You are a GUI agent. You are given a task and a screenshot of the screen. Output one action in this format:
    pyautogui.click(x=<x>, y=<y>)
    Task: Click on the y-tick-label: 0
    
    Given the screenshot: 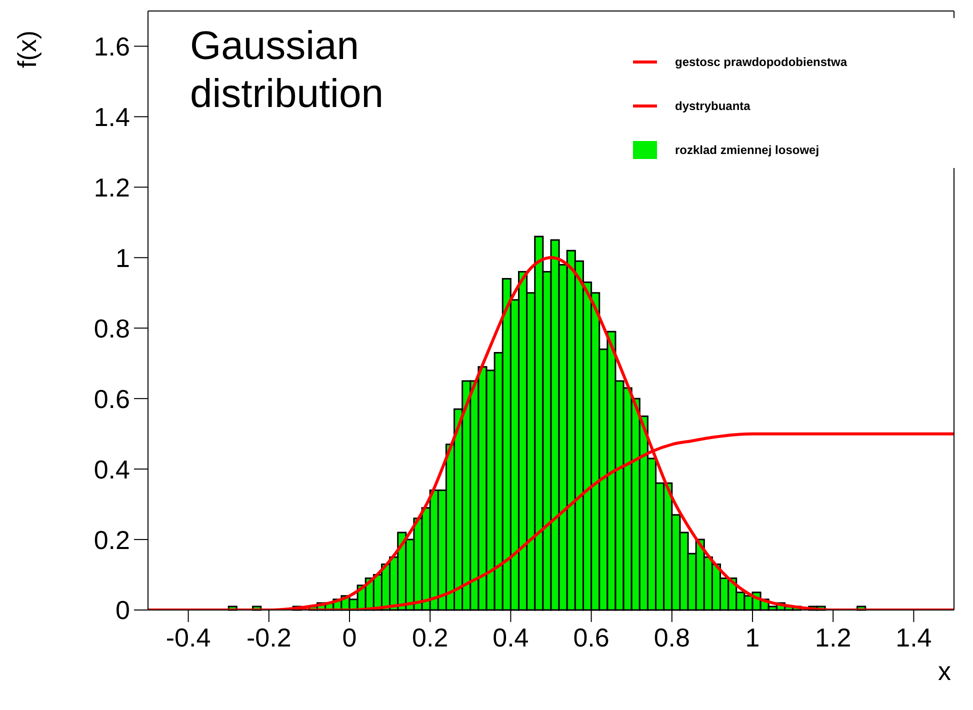 What is the action you would take?
    pyautogui.click(x=123, y=610)
    